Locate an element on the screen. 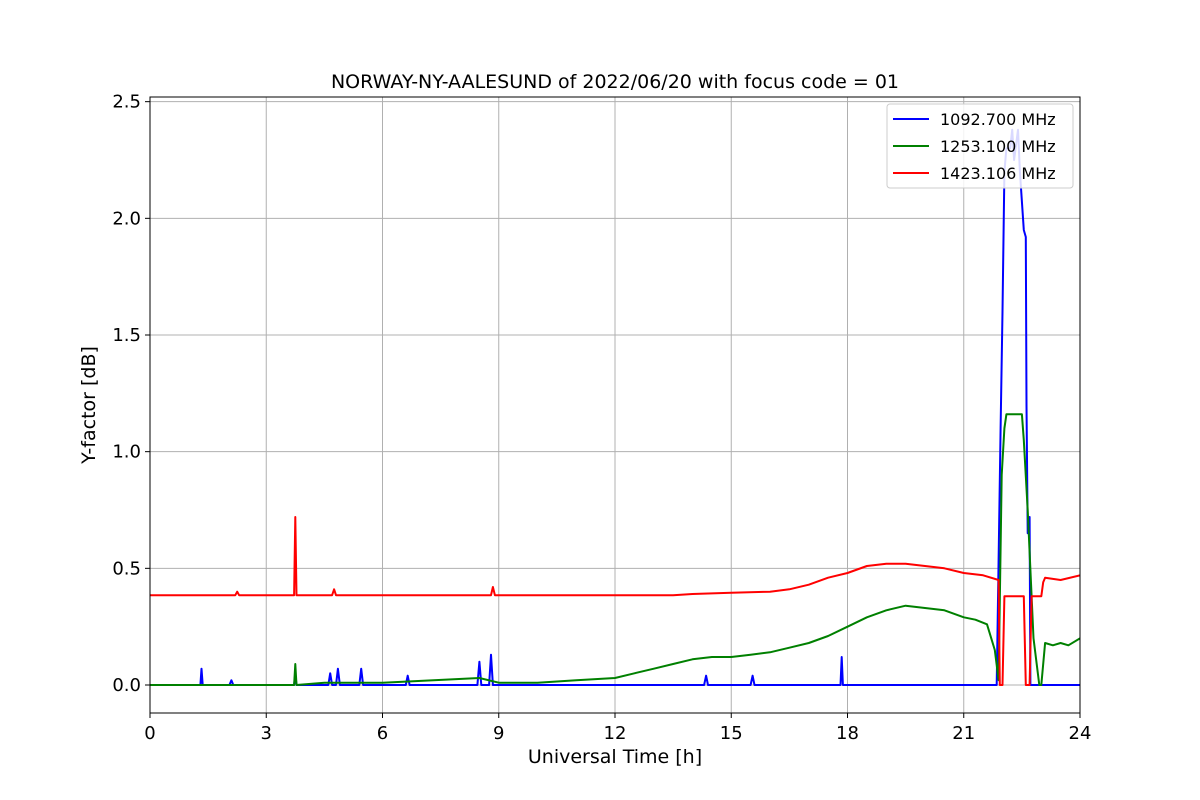 Image resolution: width=1200 pixels, height=800 pixels. y-tick-label: 0.5 is located at coordinates (126, 568).